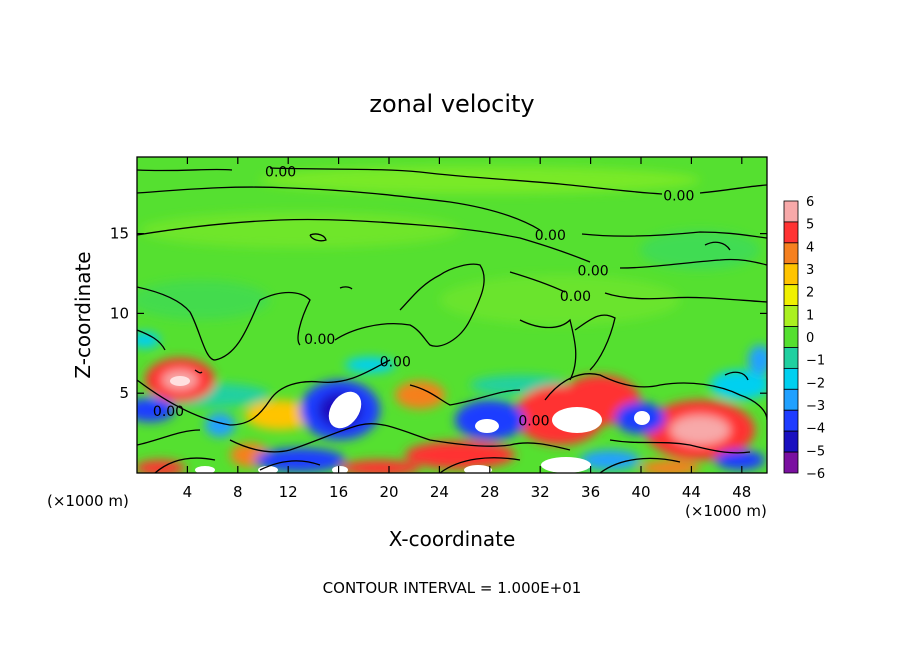 The height and width of the screenshot is (654, 904). What do you see at coordinates (804, 338) in the screenshot?
I see `colorbar: 6 5 4 3 2 1 0 −1 −2 −3 −4 −5 −6` at bounding box center [804, 338].